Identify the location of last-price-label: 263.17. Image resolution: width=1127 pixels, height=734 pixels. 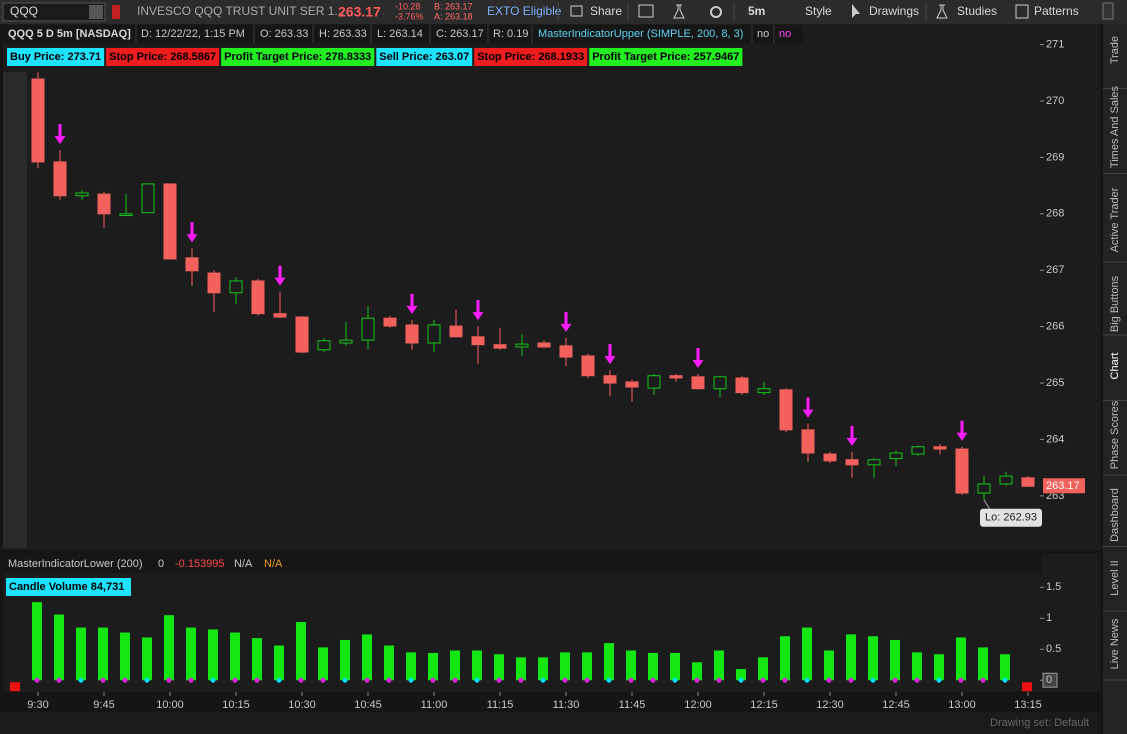
(1063, 486).